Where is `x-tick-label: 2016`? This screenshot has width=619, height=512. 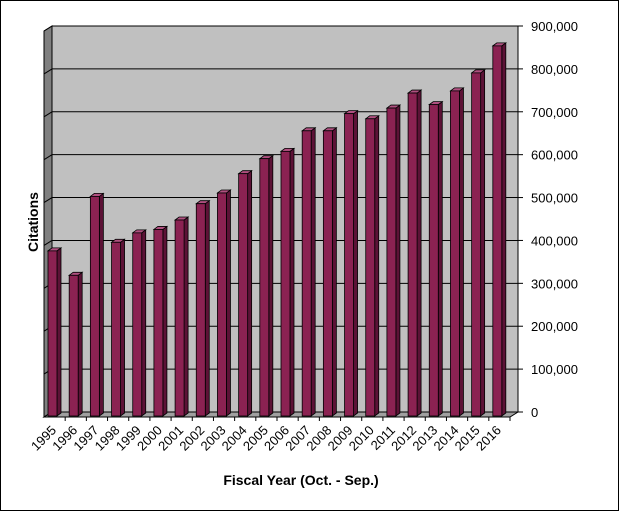
x-tick-label: 2016 is located at coordinates (488, 438).